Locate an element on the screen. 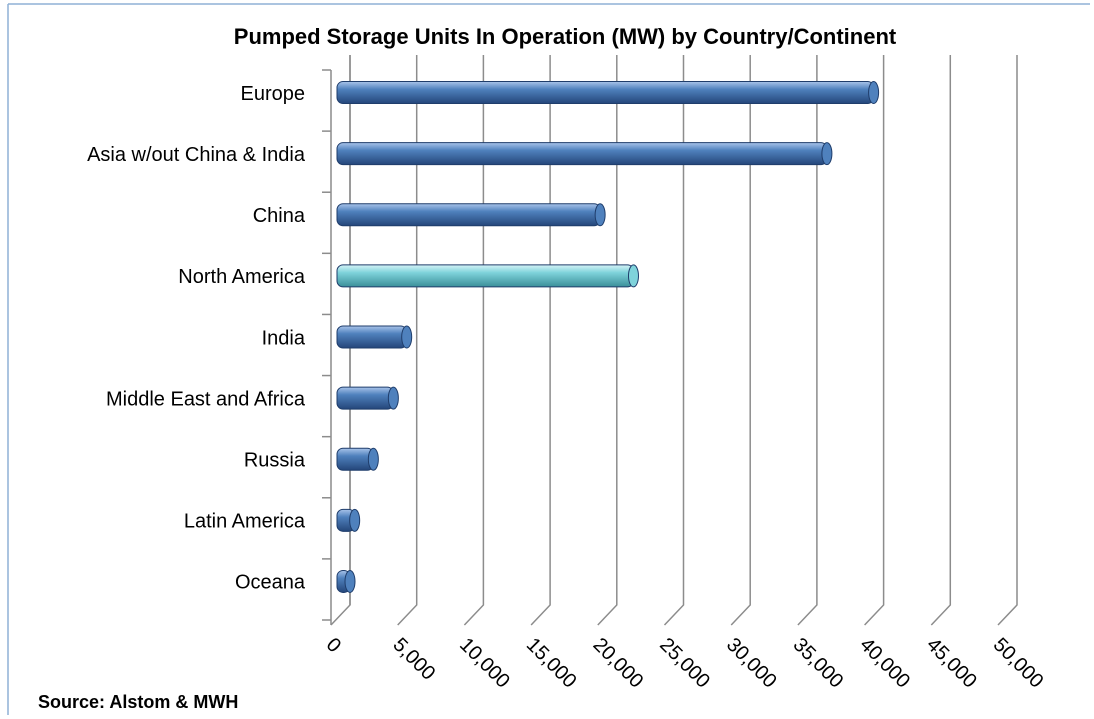  source-note: Source: Alstom & MWH is located at coordinates (138, 702).